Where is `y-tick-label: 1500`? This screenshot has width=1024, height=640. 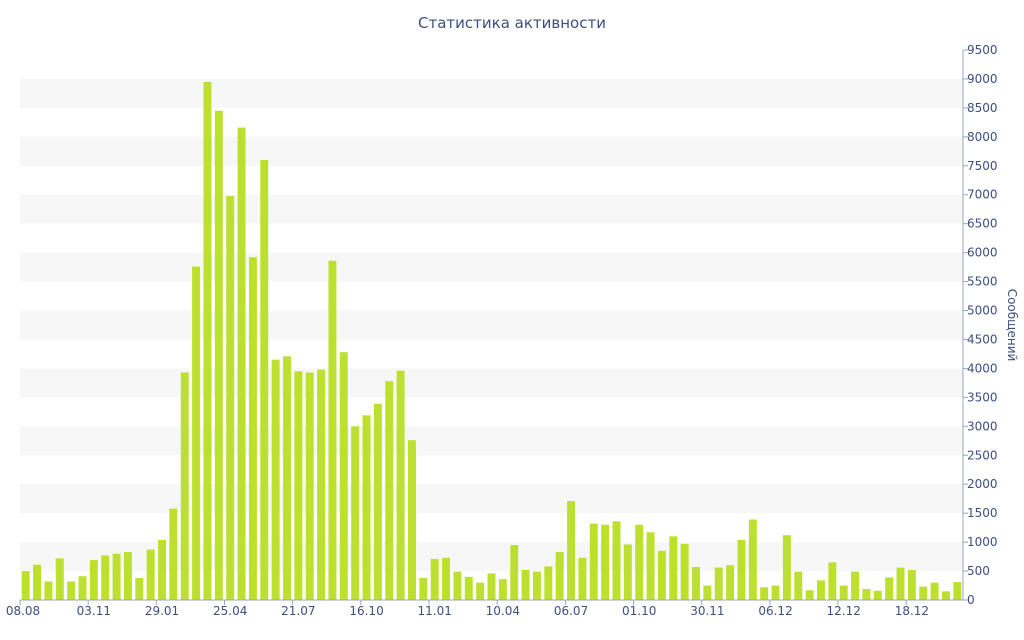 y-tick-label: 1500 is located at coordinates (982, 513).